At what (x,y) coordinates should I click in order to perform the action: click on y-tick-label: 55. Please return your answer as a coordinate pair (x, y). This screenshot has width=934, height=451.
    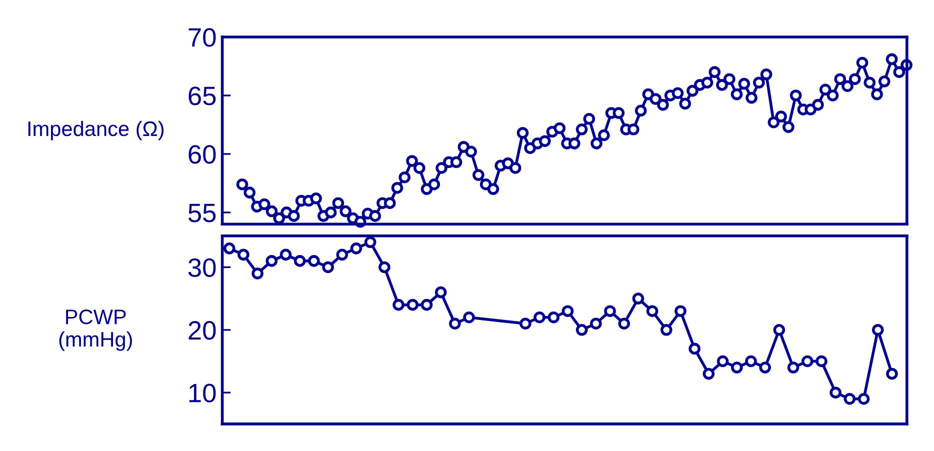
    Looking at the image, I should click on (202, 213).